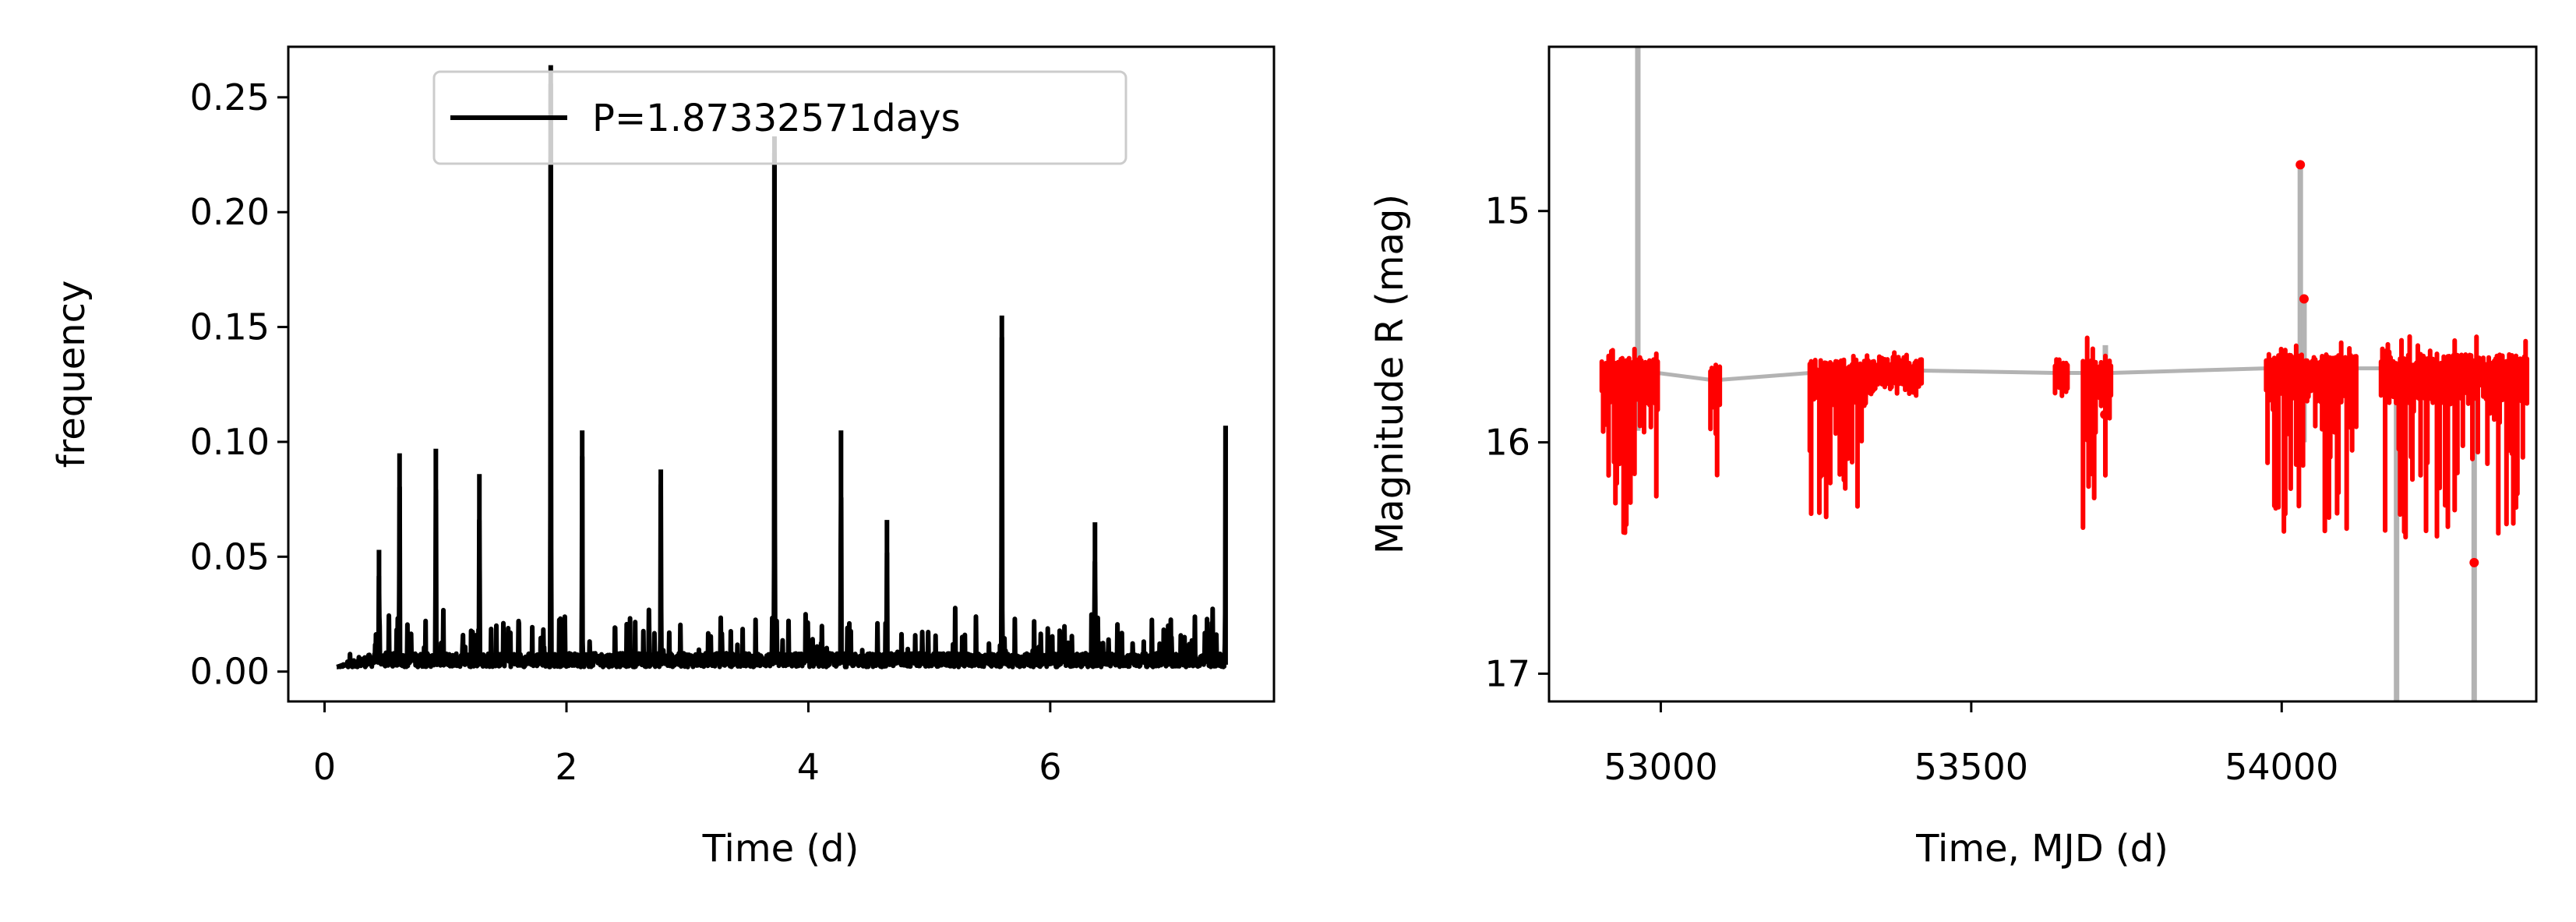 This screenshot has width=2576, height=922. Describe the element at coordinates (2041, 849) in the screenshot. I see `light-curve-x-axis-label: Time, MJD (d)` at that location.